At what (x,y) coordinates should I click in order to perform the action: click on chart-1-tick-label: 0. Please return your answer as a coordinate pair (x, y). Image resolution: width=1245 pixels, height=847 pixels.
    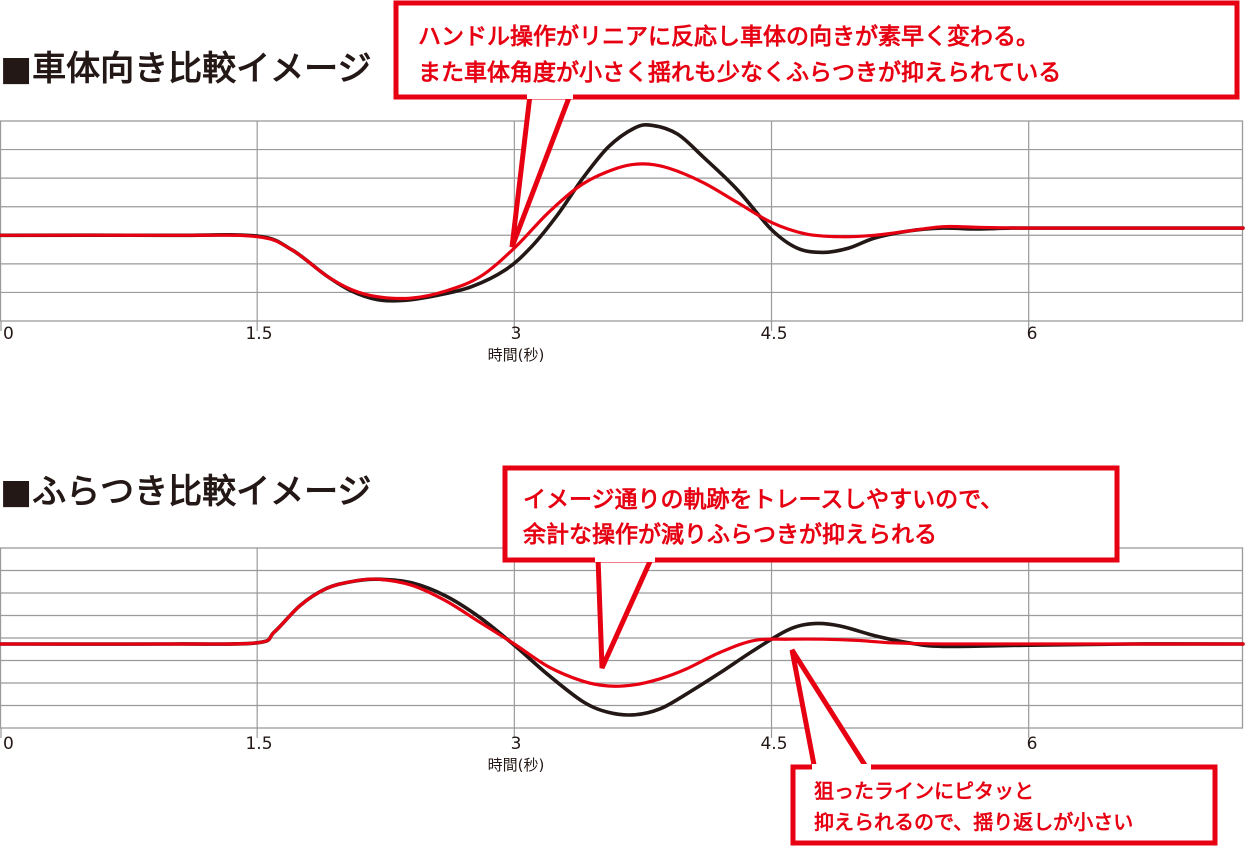
    Looking at the image, I should click on (8, 334).